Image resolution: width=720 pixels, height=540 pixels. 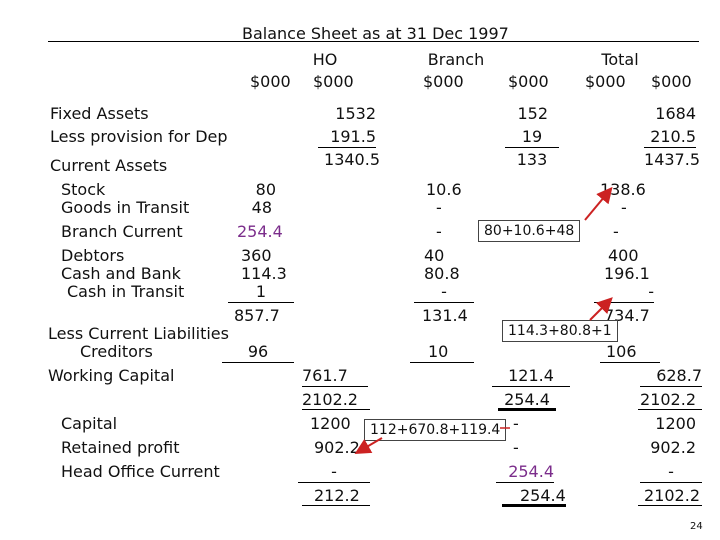 What do you see at coordinates (355, 113) in the screenshot?
I see `ho-fixed-assets: 1532` at bounding box center [355, 113].